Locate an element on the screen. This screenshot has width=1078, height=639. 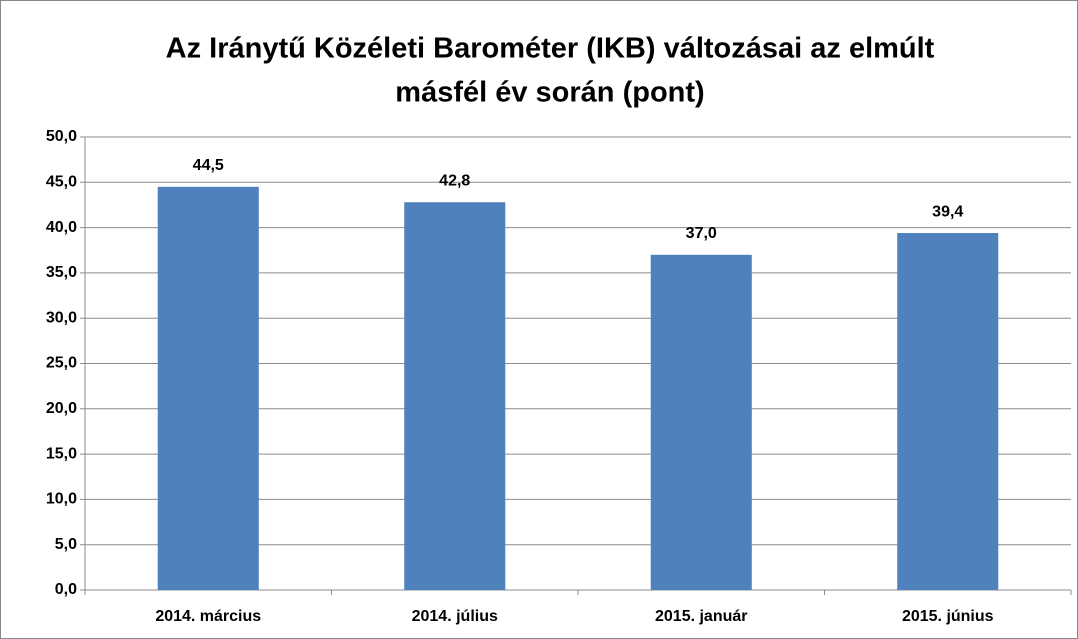
y-tick-label: 50,0 is located at coordinates (61, 136).